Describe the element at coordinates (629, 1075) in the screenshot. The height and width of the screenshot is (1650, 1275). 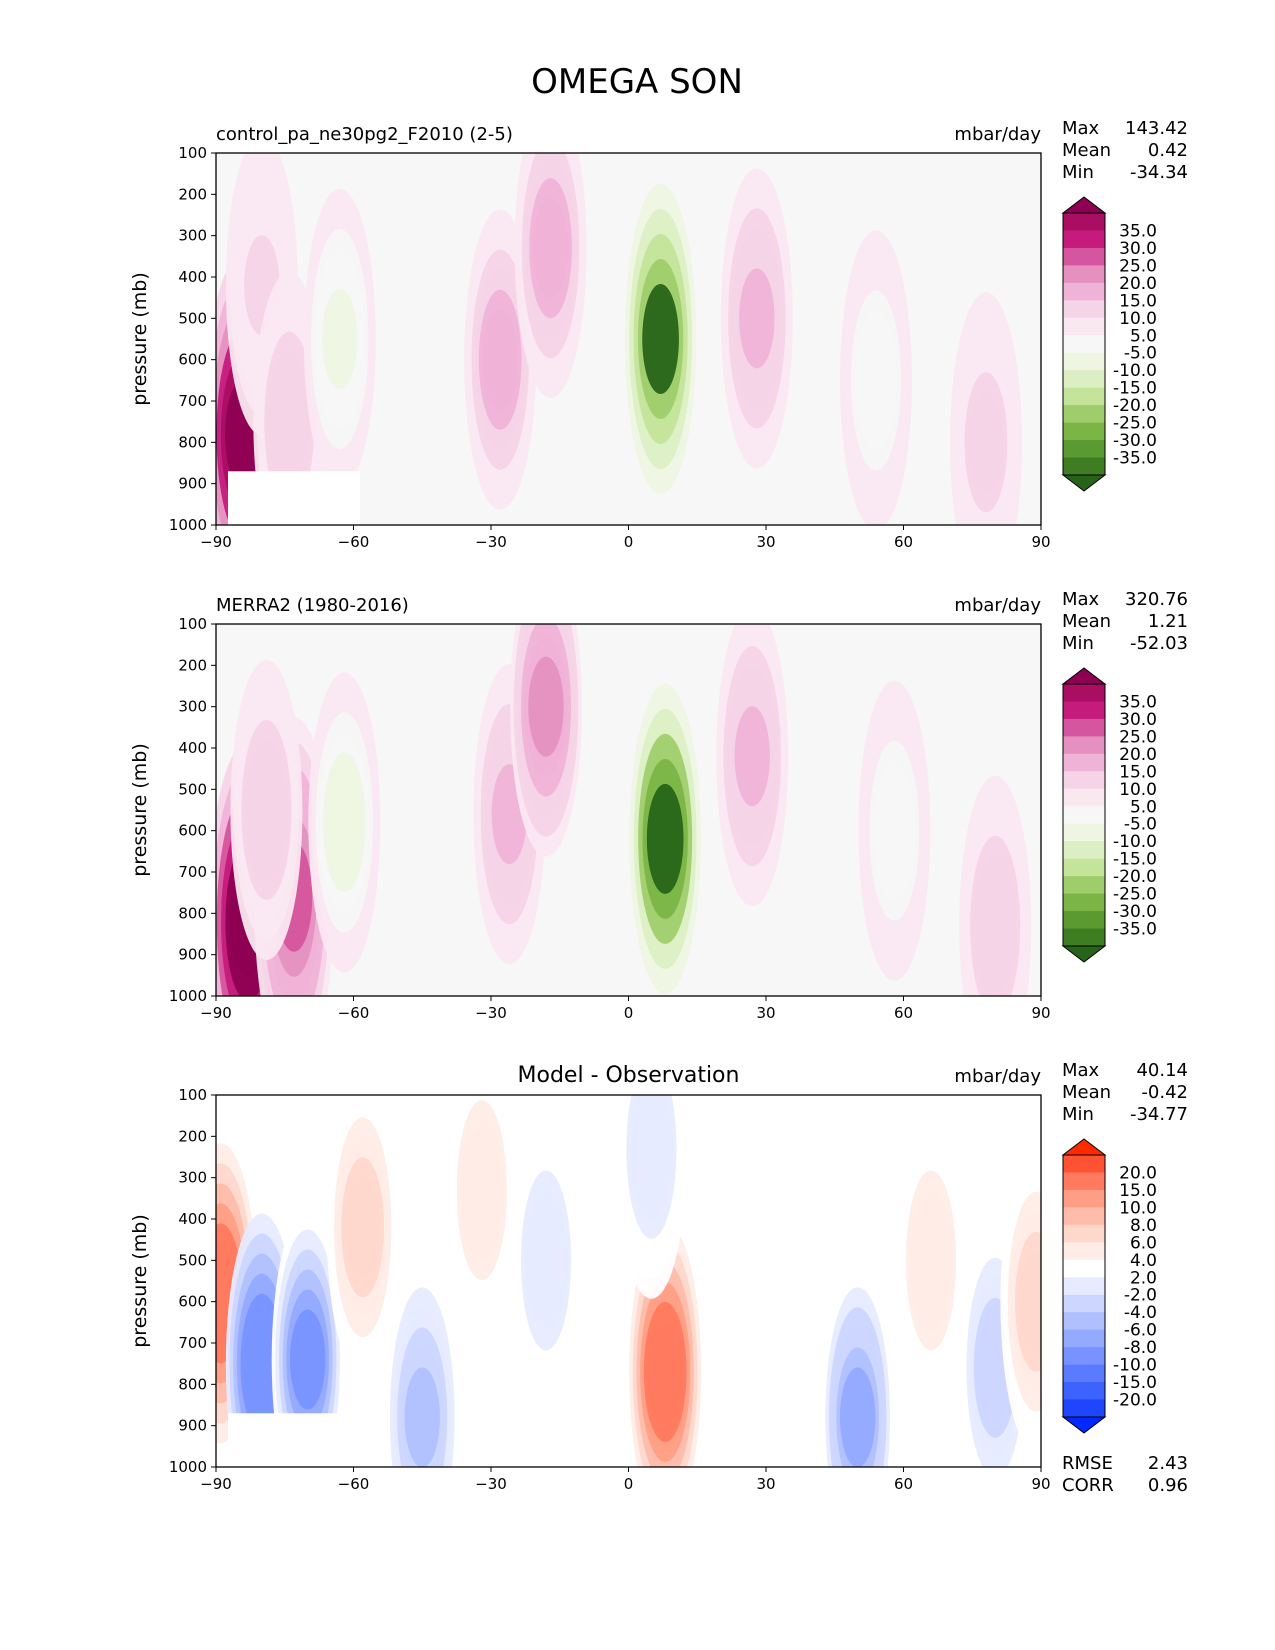
I see `panel-center-title: Model - Observation` at that location.